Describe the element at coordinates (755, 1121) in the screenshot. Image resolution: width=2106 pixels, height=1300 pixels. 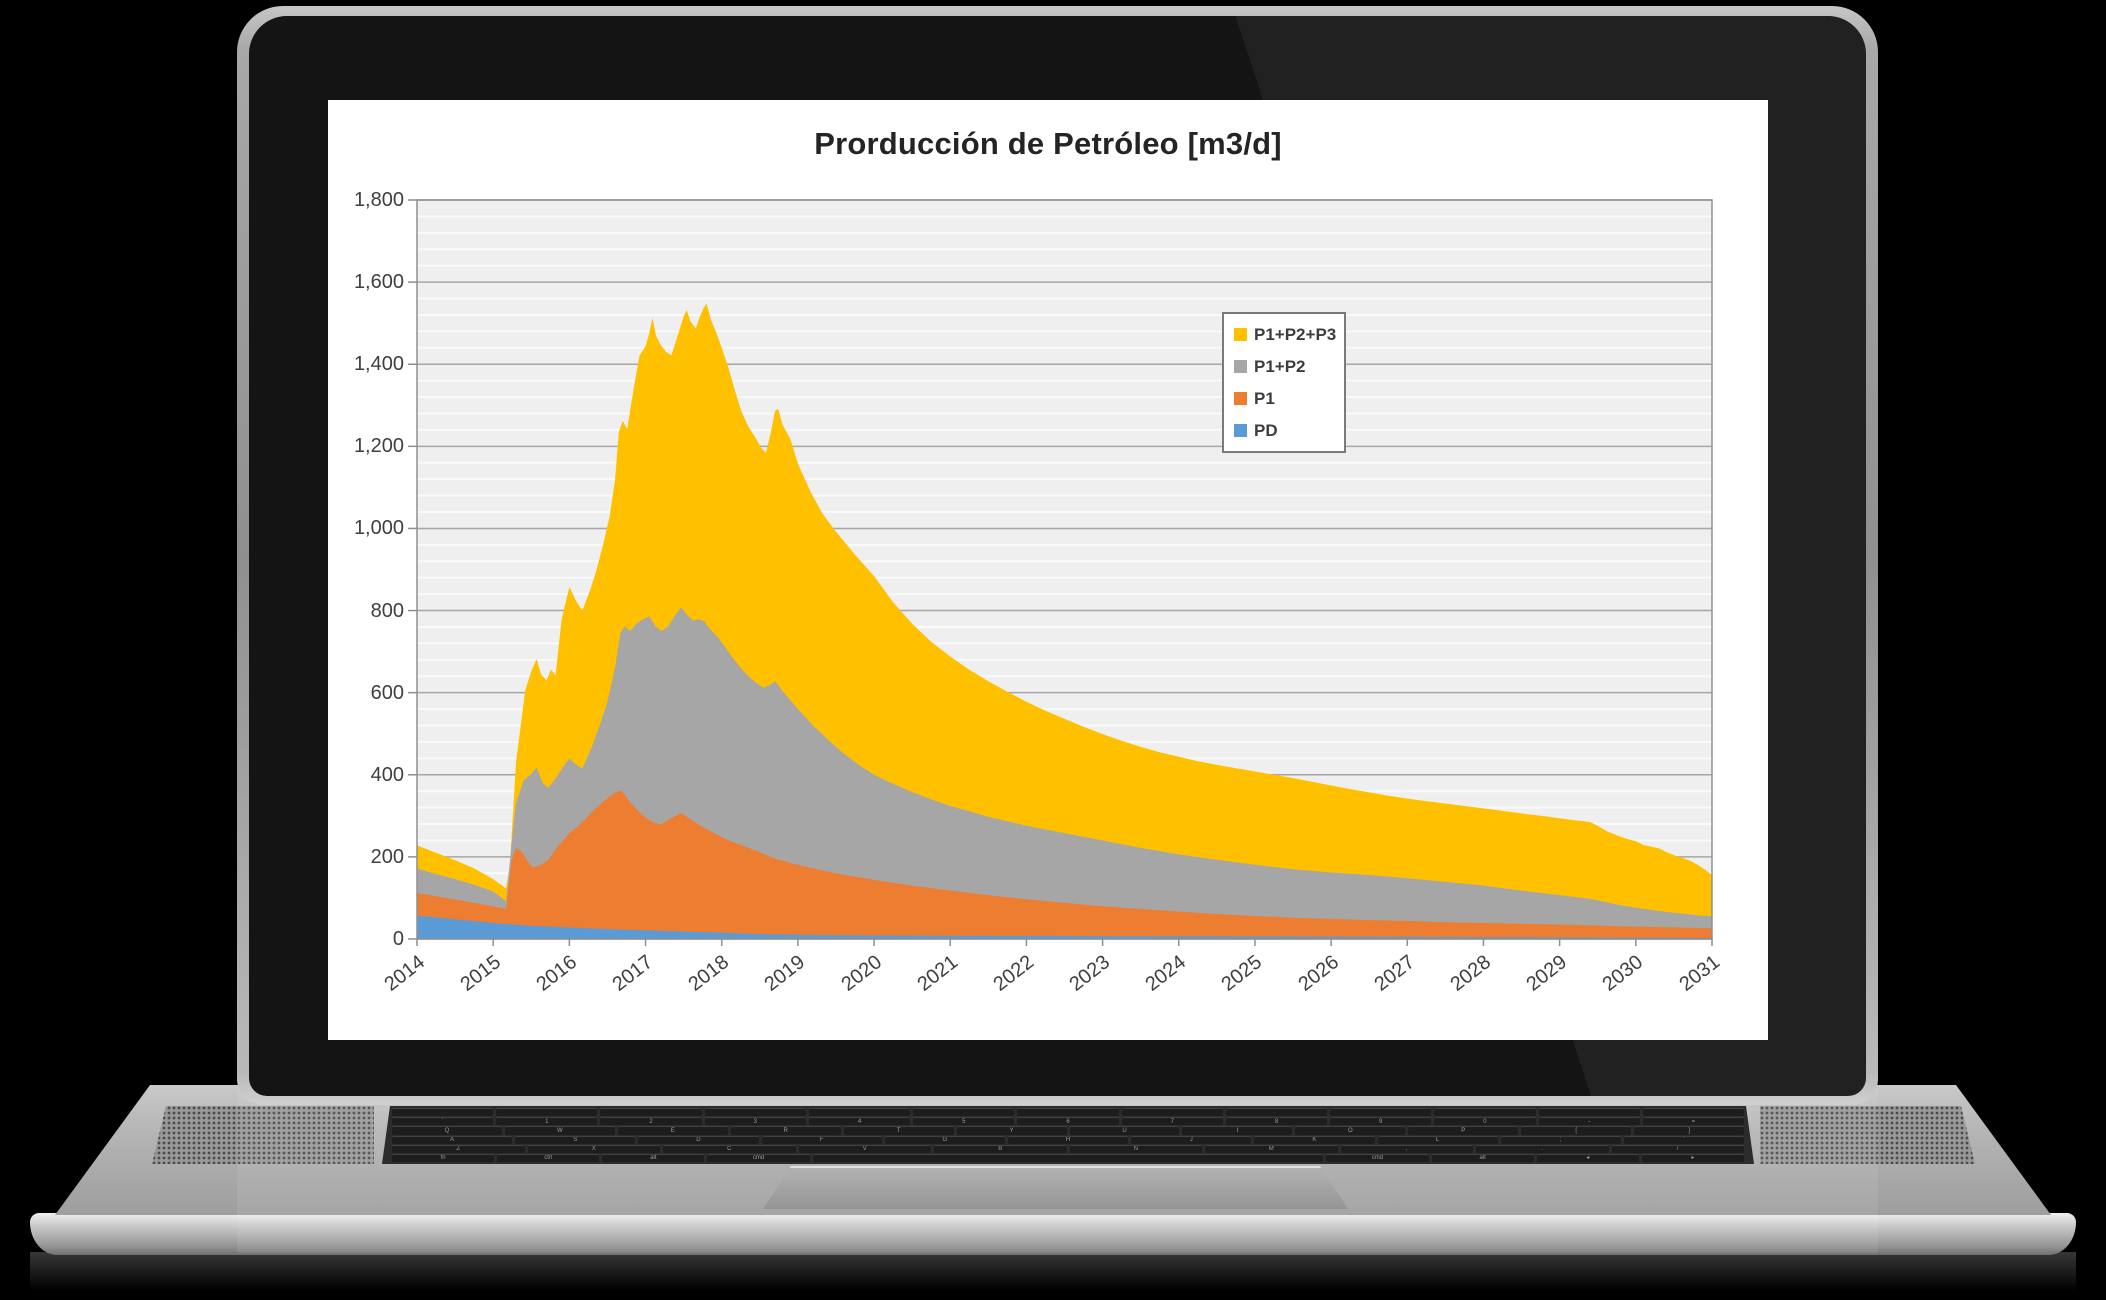
I see `key-3: 3` at that location.